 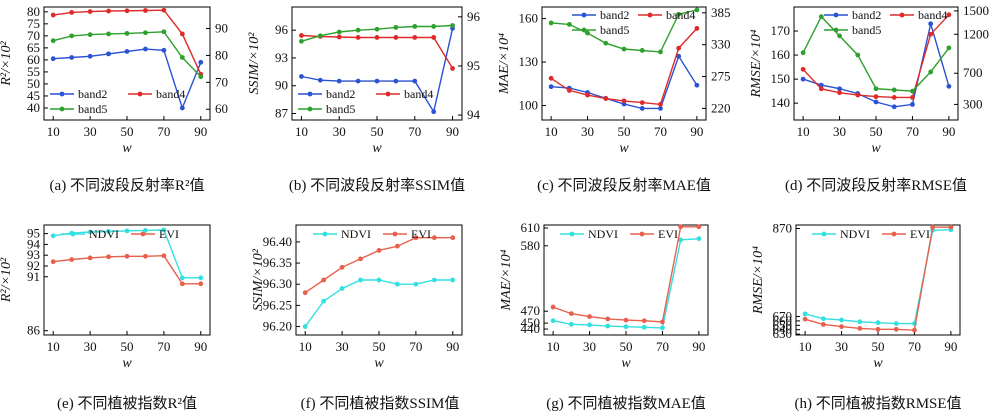 I want to click on y-axis-title: RMSE/×10⁴, so click(x=756, y=63).